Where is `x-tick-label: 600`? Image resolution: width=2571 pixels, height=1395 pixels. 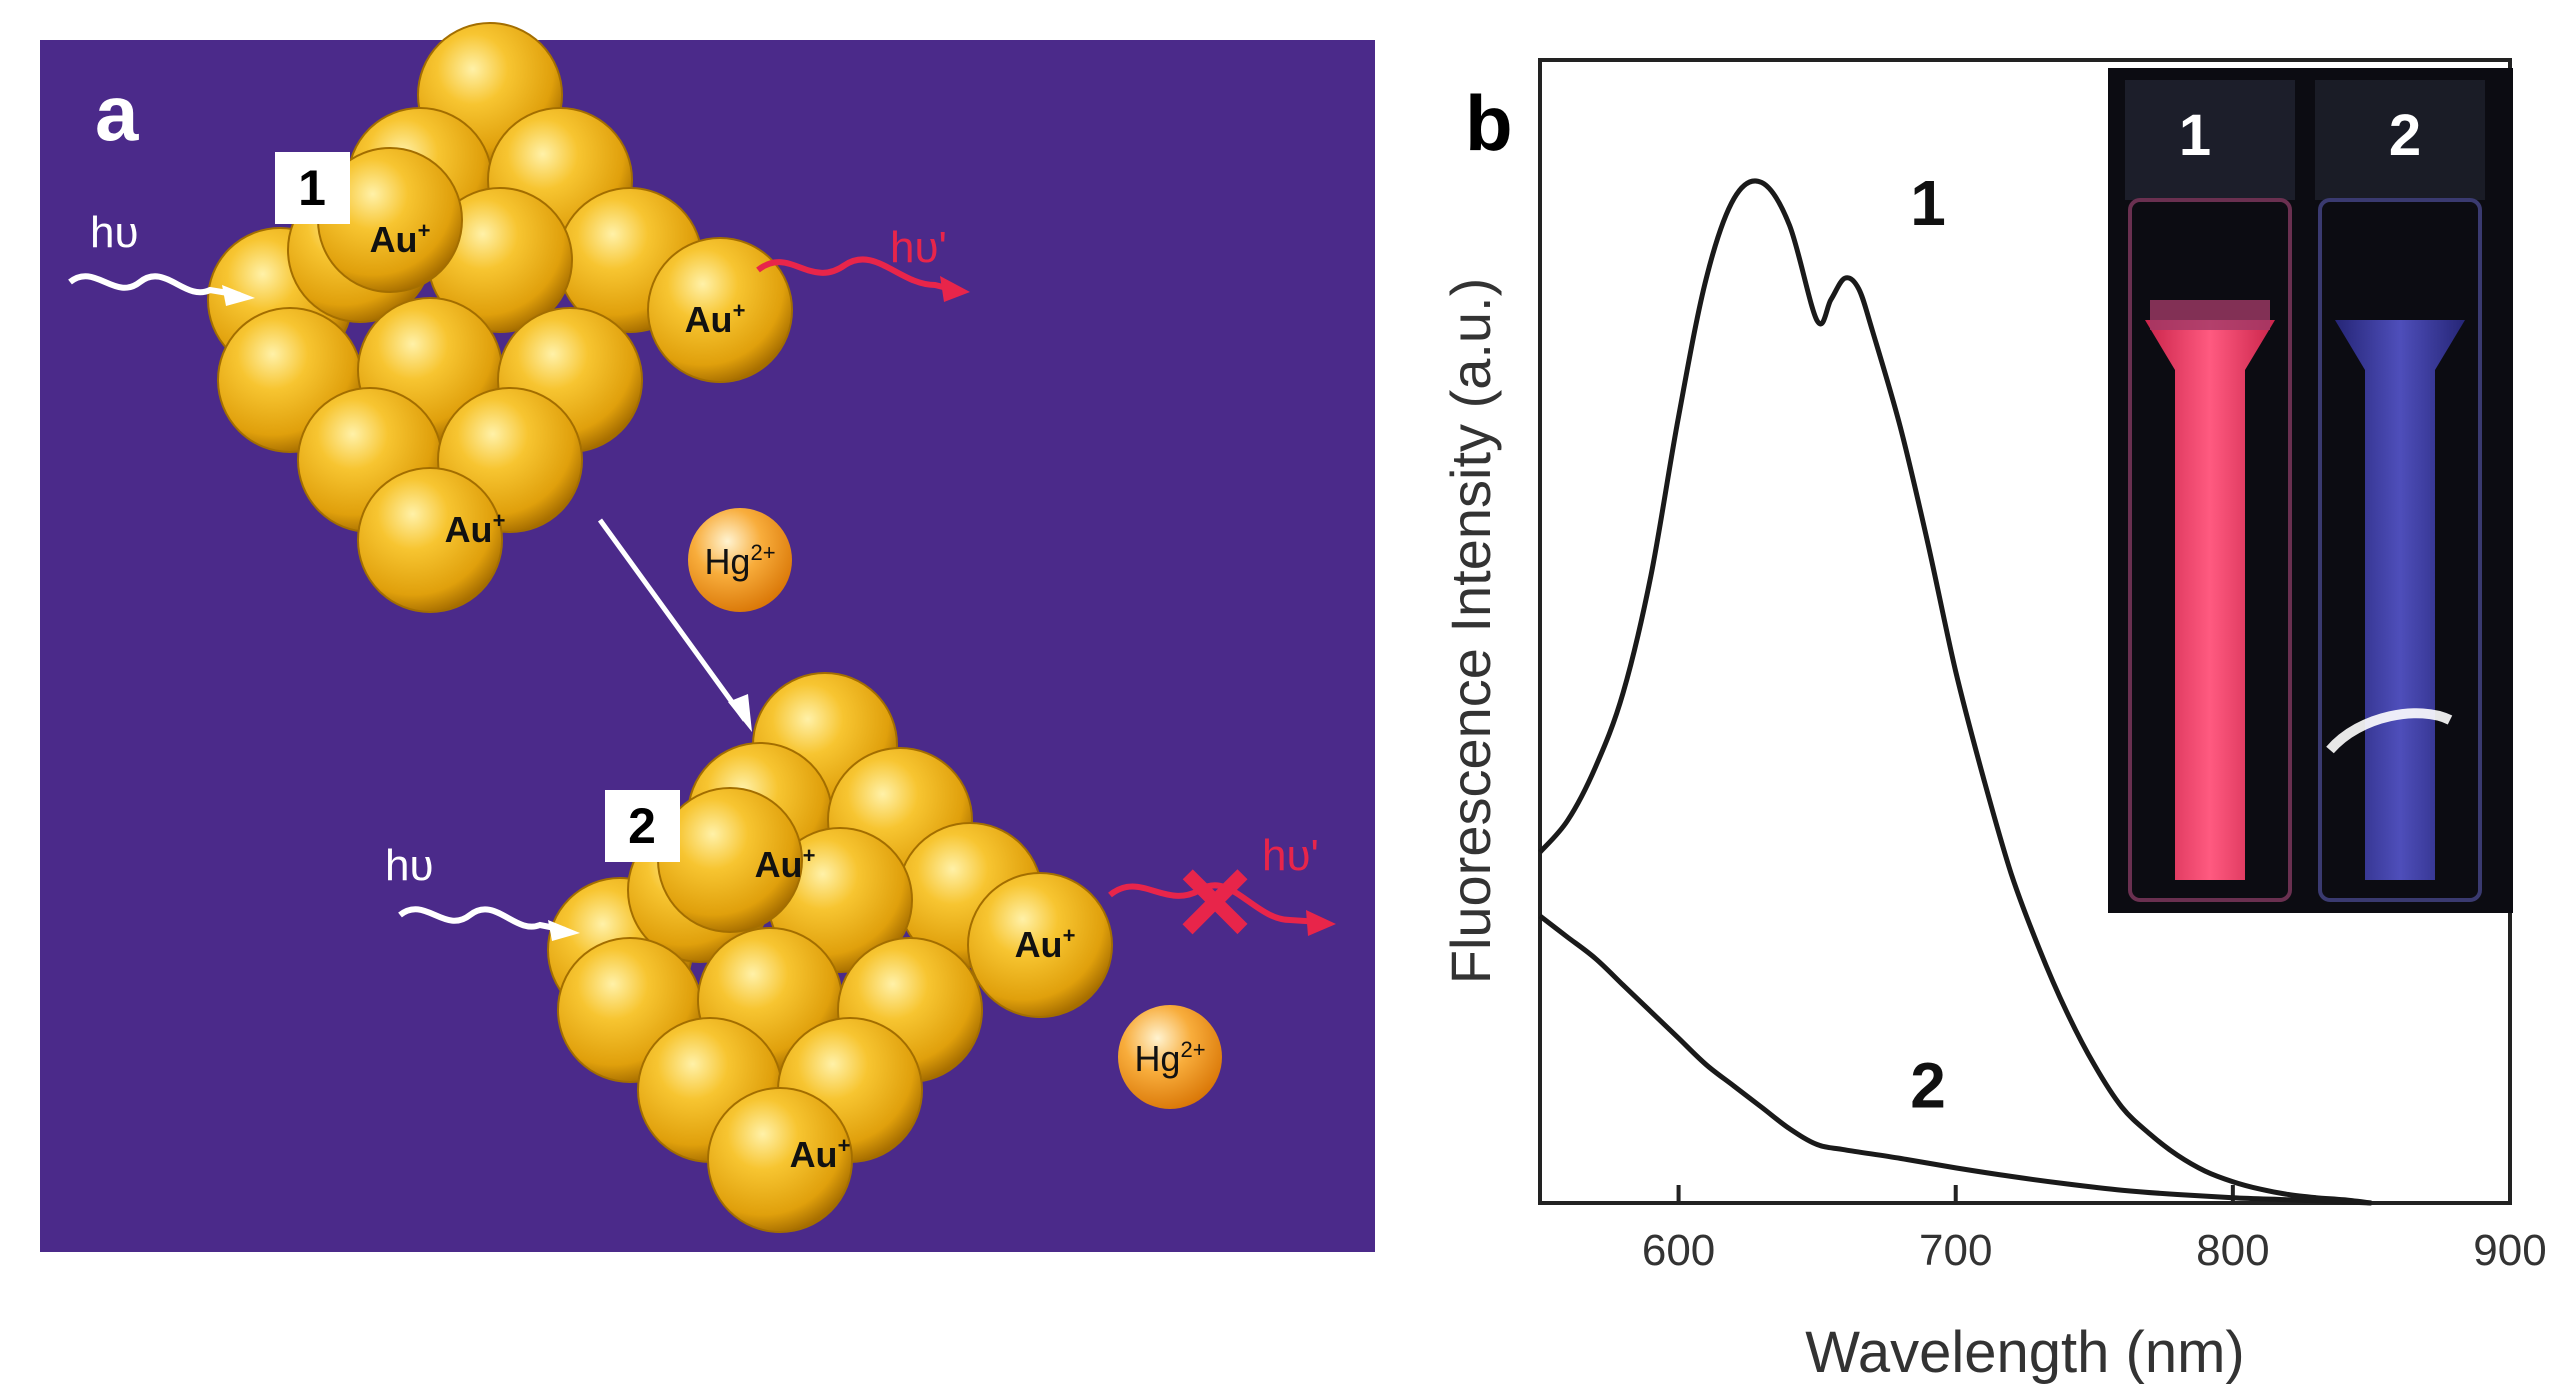
x-tick-label: 600 is located at coordinates (1678, 1250).